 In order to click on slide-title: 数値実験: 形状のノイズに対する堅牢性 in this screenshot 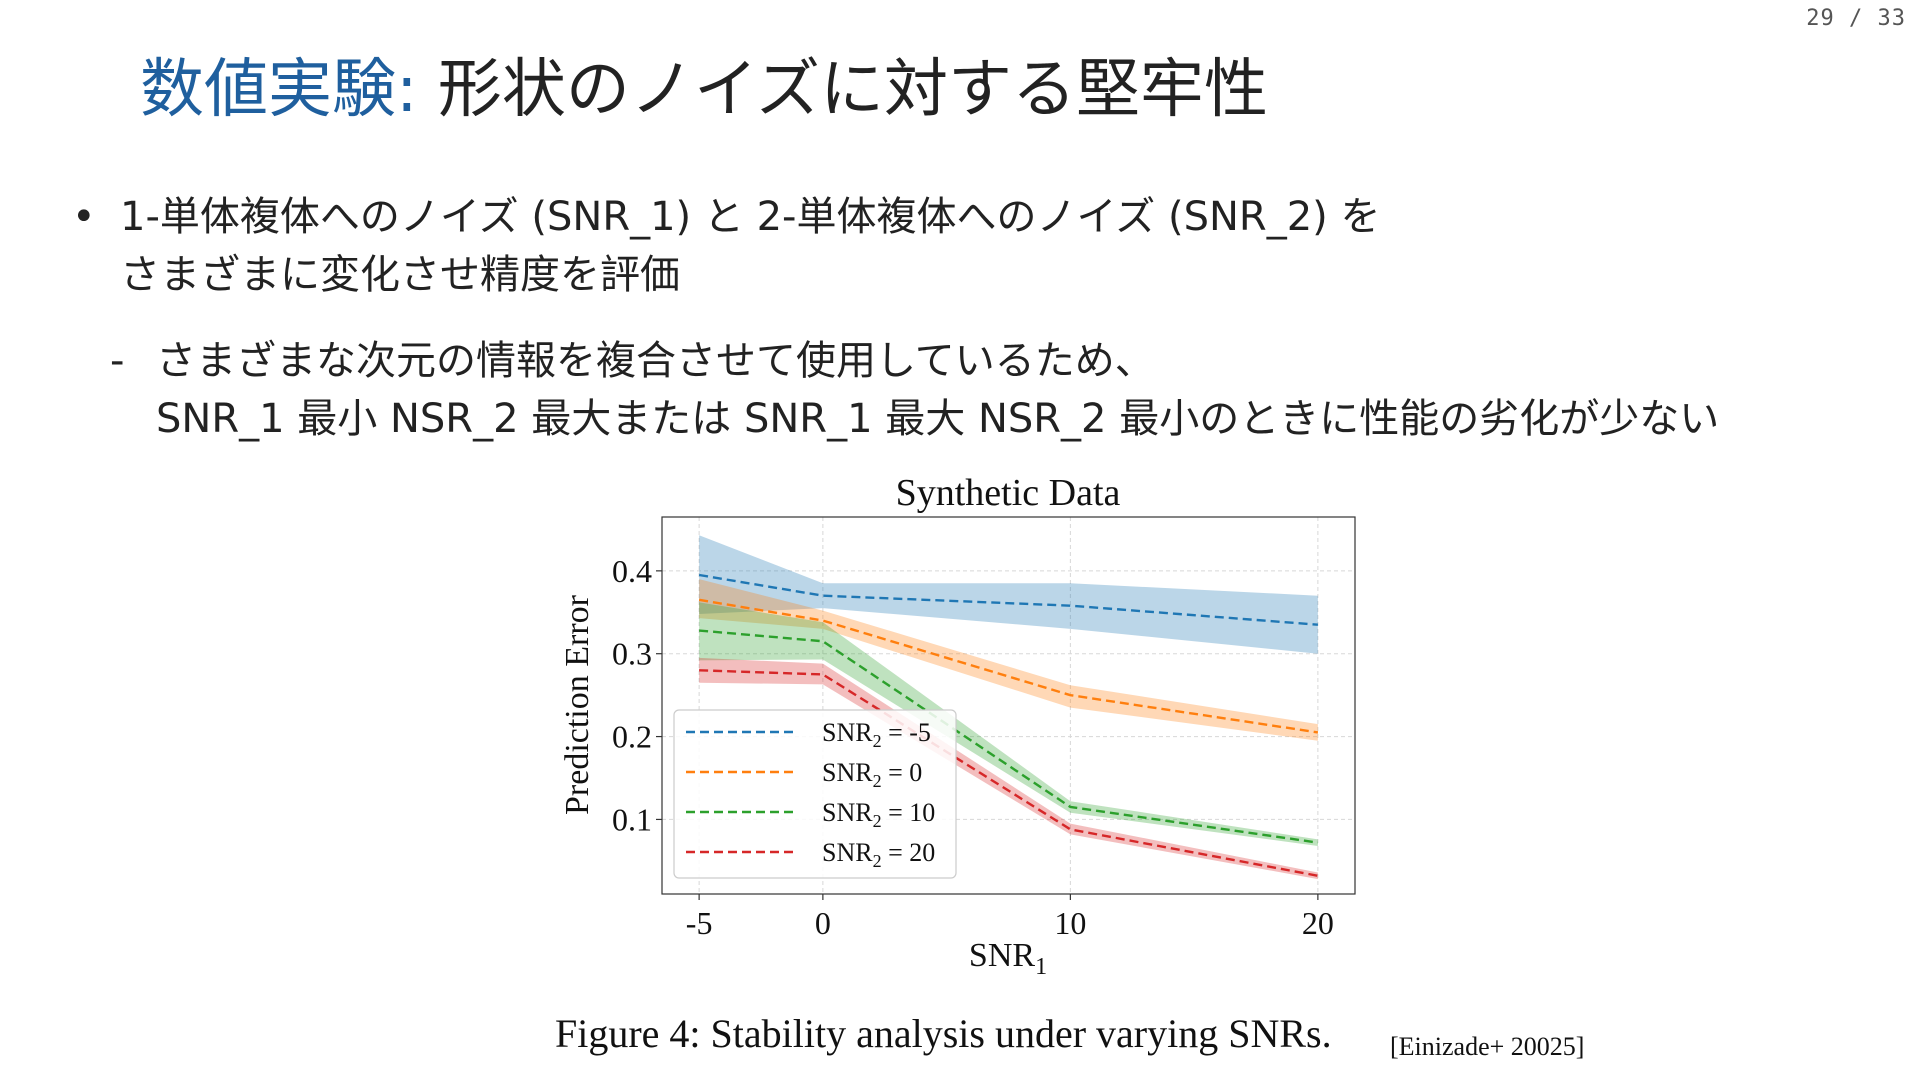, I will do `click(704, 90)`.